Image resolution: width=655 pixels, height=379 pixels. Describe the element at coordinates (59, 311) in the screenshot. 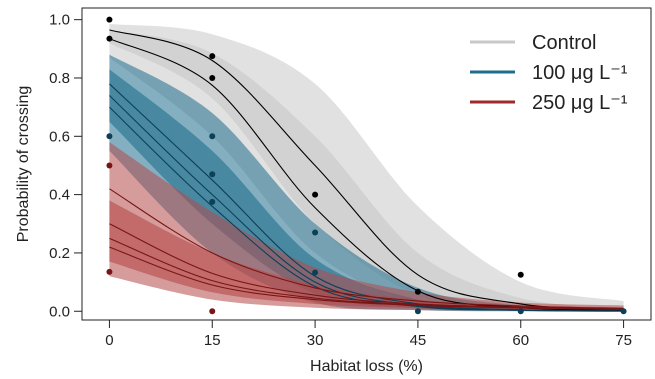

I see `y-tick-label: 0.0` at that location.